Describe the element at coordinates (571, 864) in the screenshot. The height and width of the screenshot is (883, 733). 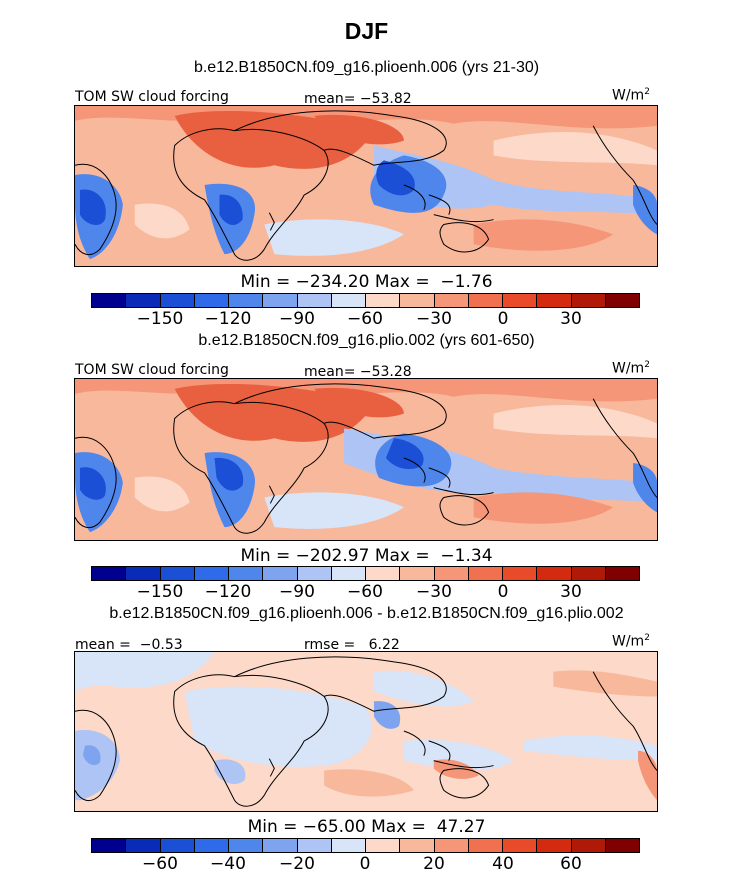
I see `panel-3-tick: 60` at that location.